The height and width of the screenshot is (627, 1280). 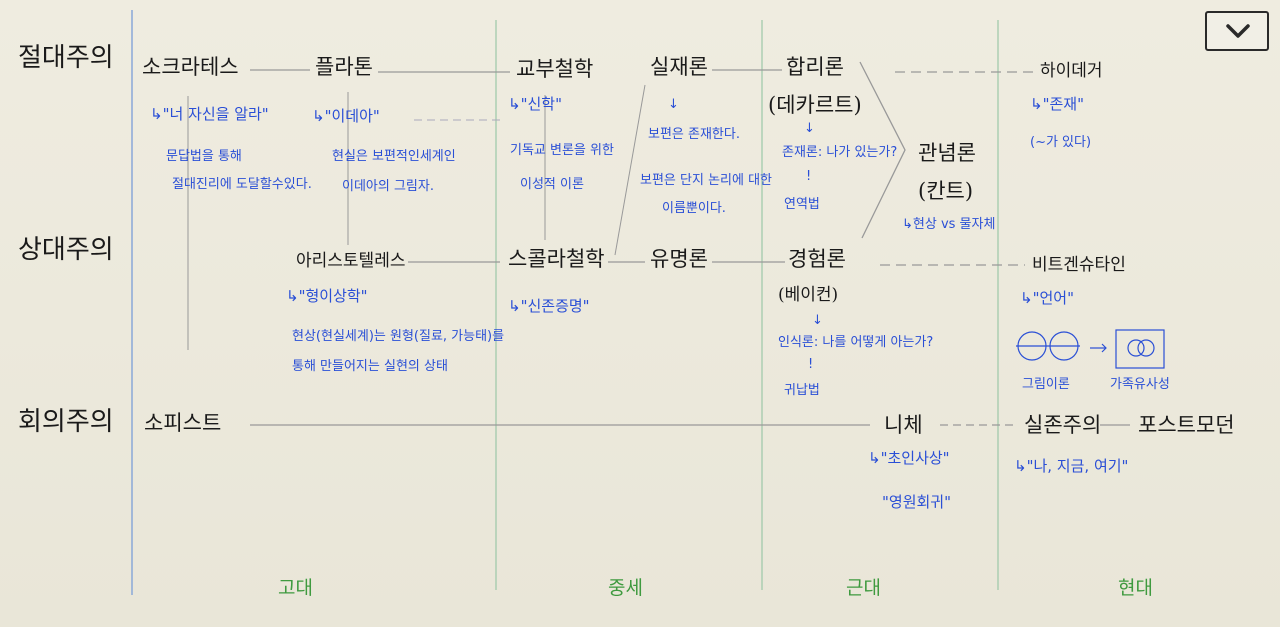 What do you see at coordinates (204, 156) in the screenshot?
I see `note-socrates-2: 문답법을 통해` at bounding box center [204, 156].